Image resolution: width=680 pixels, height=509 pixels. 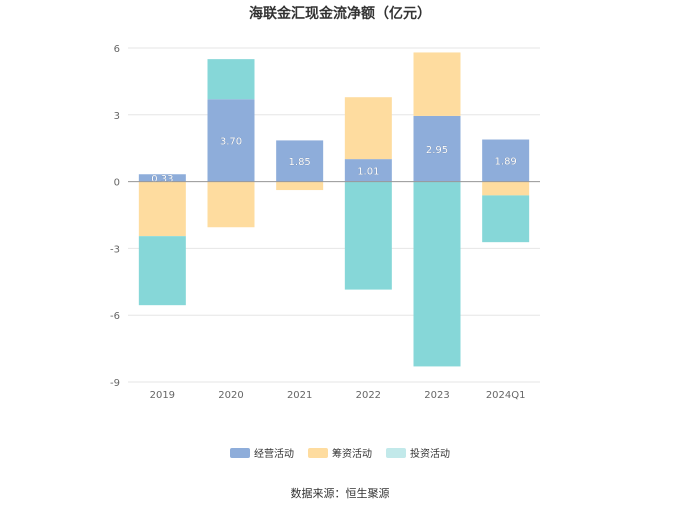 What do you see at coordinates (115, 249) in the screenshot?
I see `y-tick-label: -3` at bounding box center [115, 249].